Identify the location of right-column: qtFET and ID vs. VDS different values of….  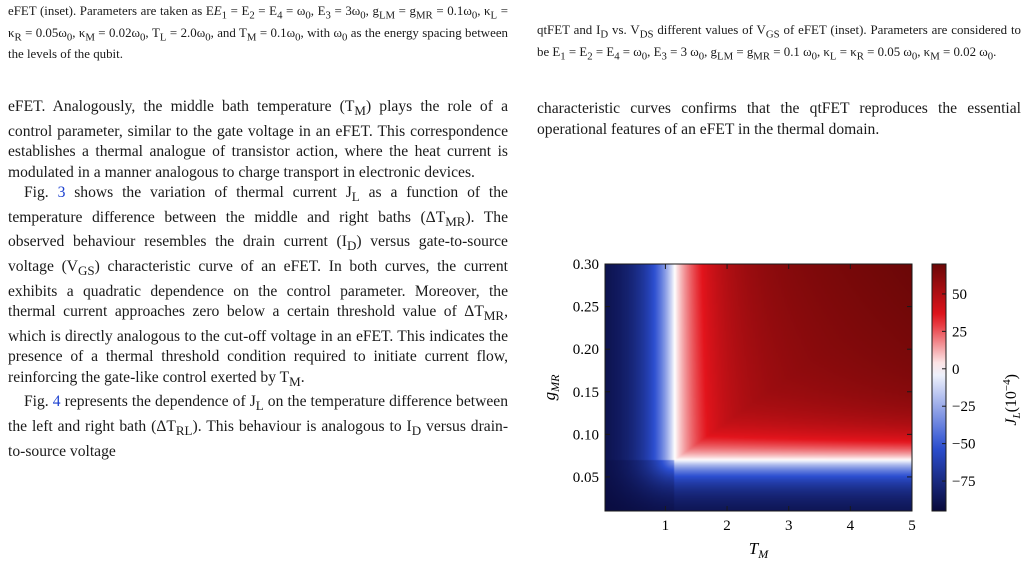
(779, 70).